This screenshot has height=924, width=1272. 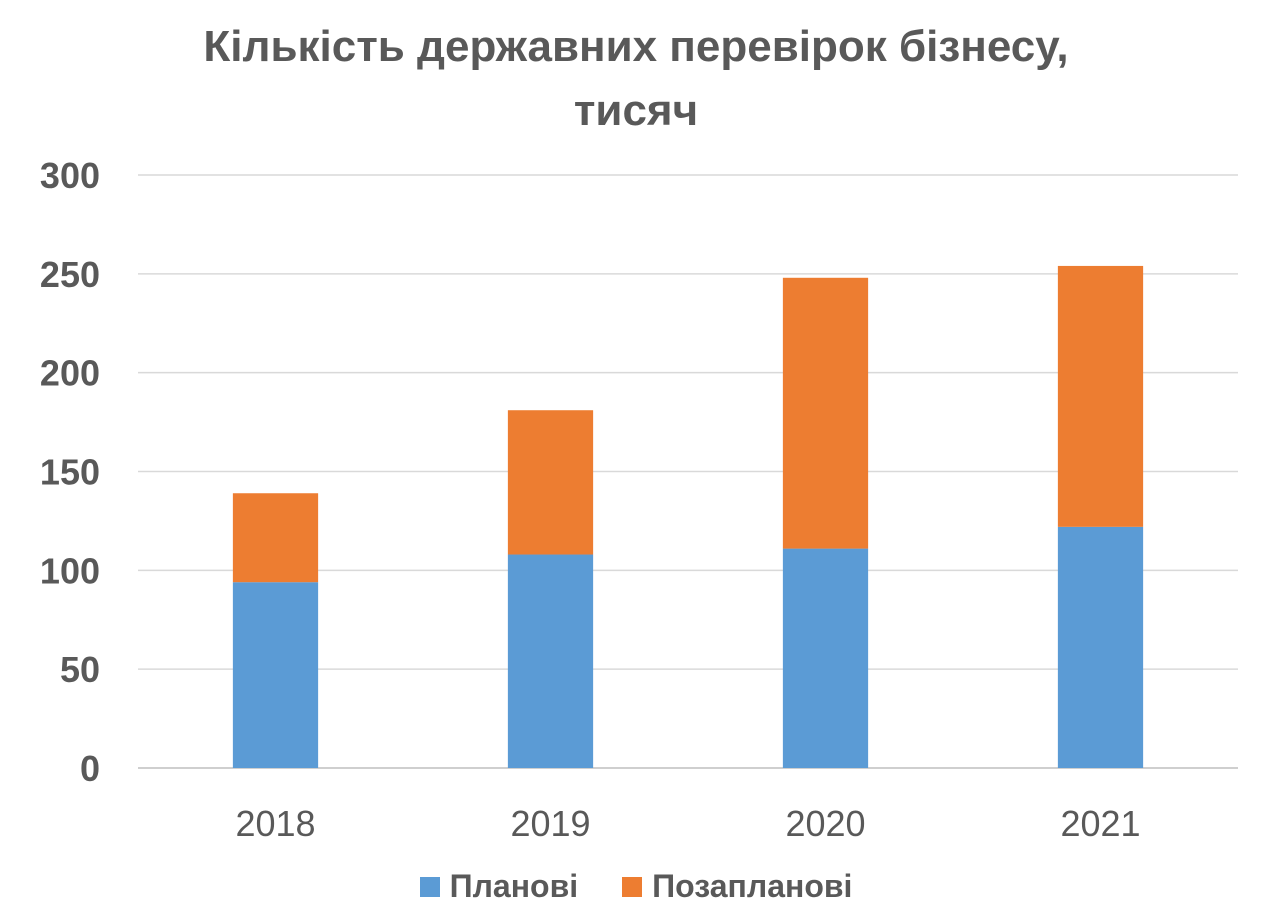 I want to click on legend-swatch-unplanned, so click(x=632, y=886).